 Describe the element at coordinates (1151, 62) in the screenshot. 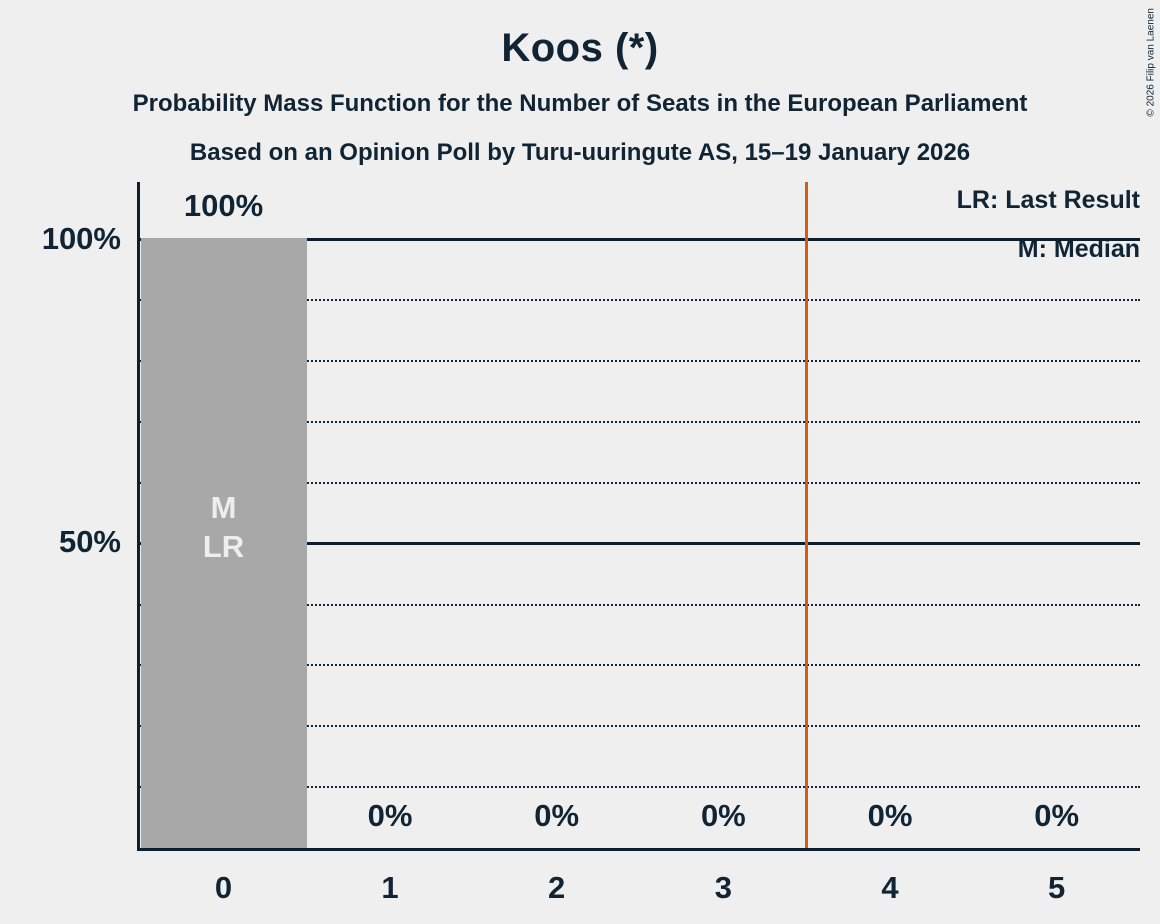

I see `copyright-notice: © 2026 Filip van Laenen` at that location.